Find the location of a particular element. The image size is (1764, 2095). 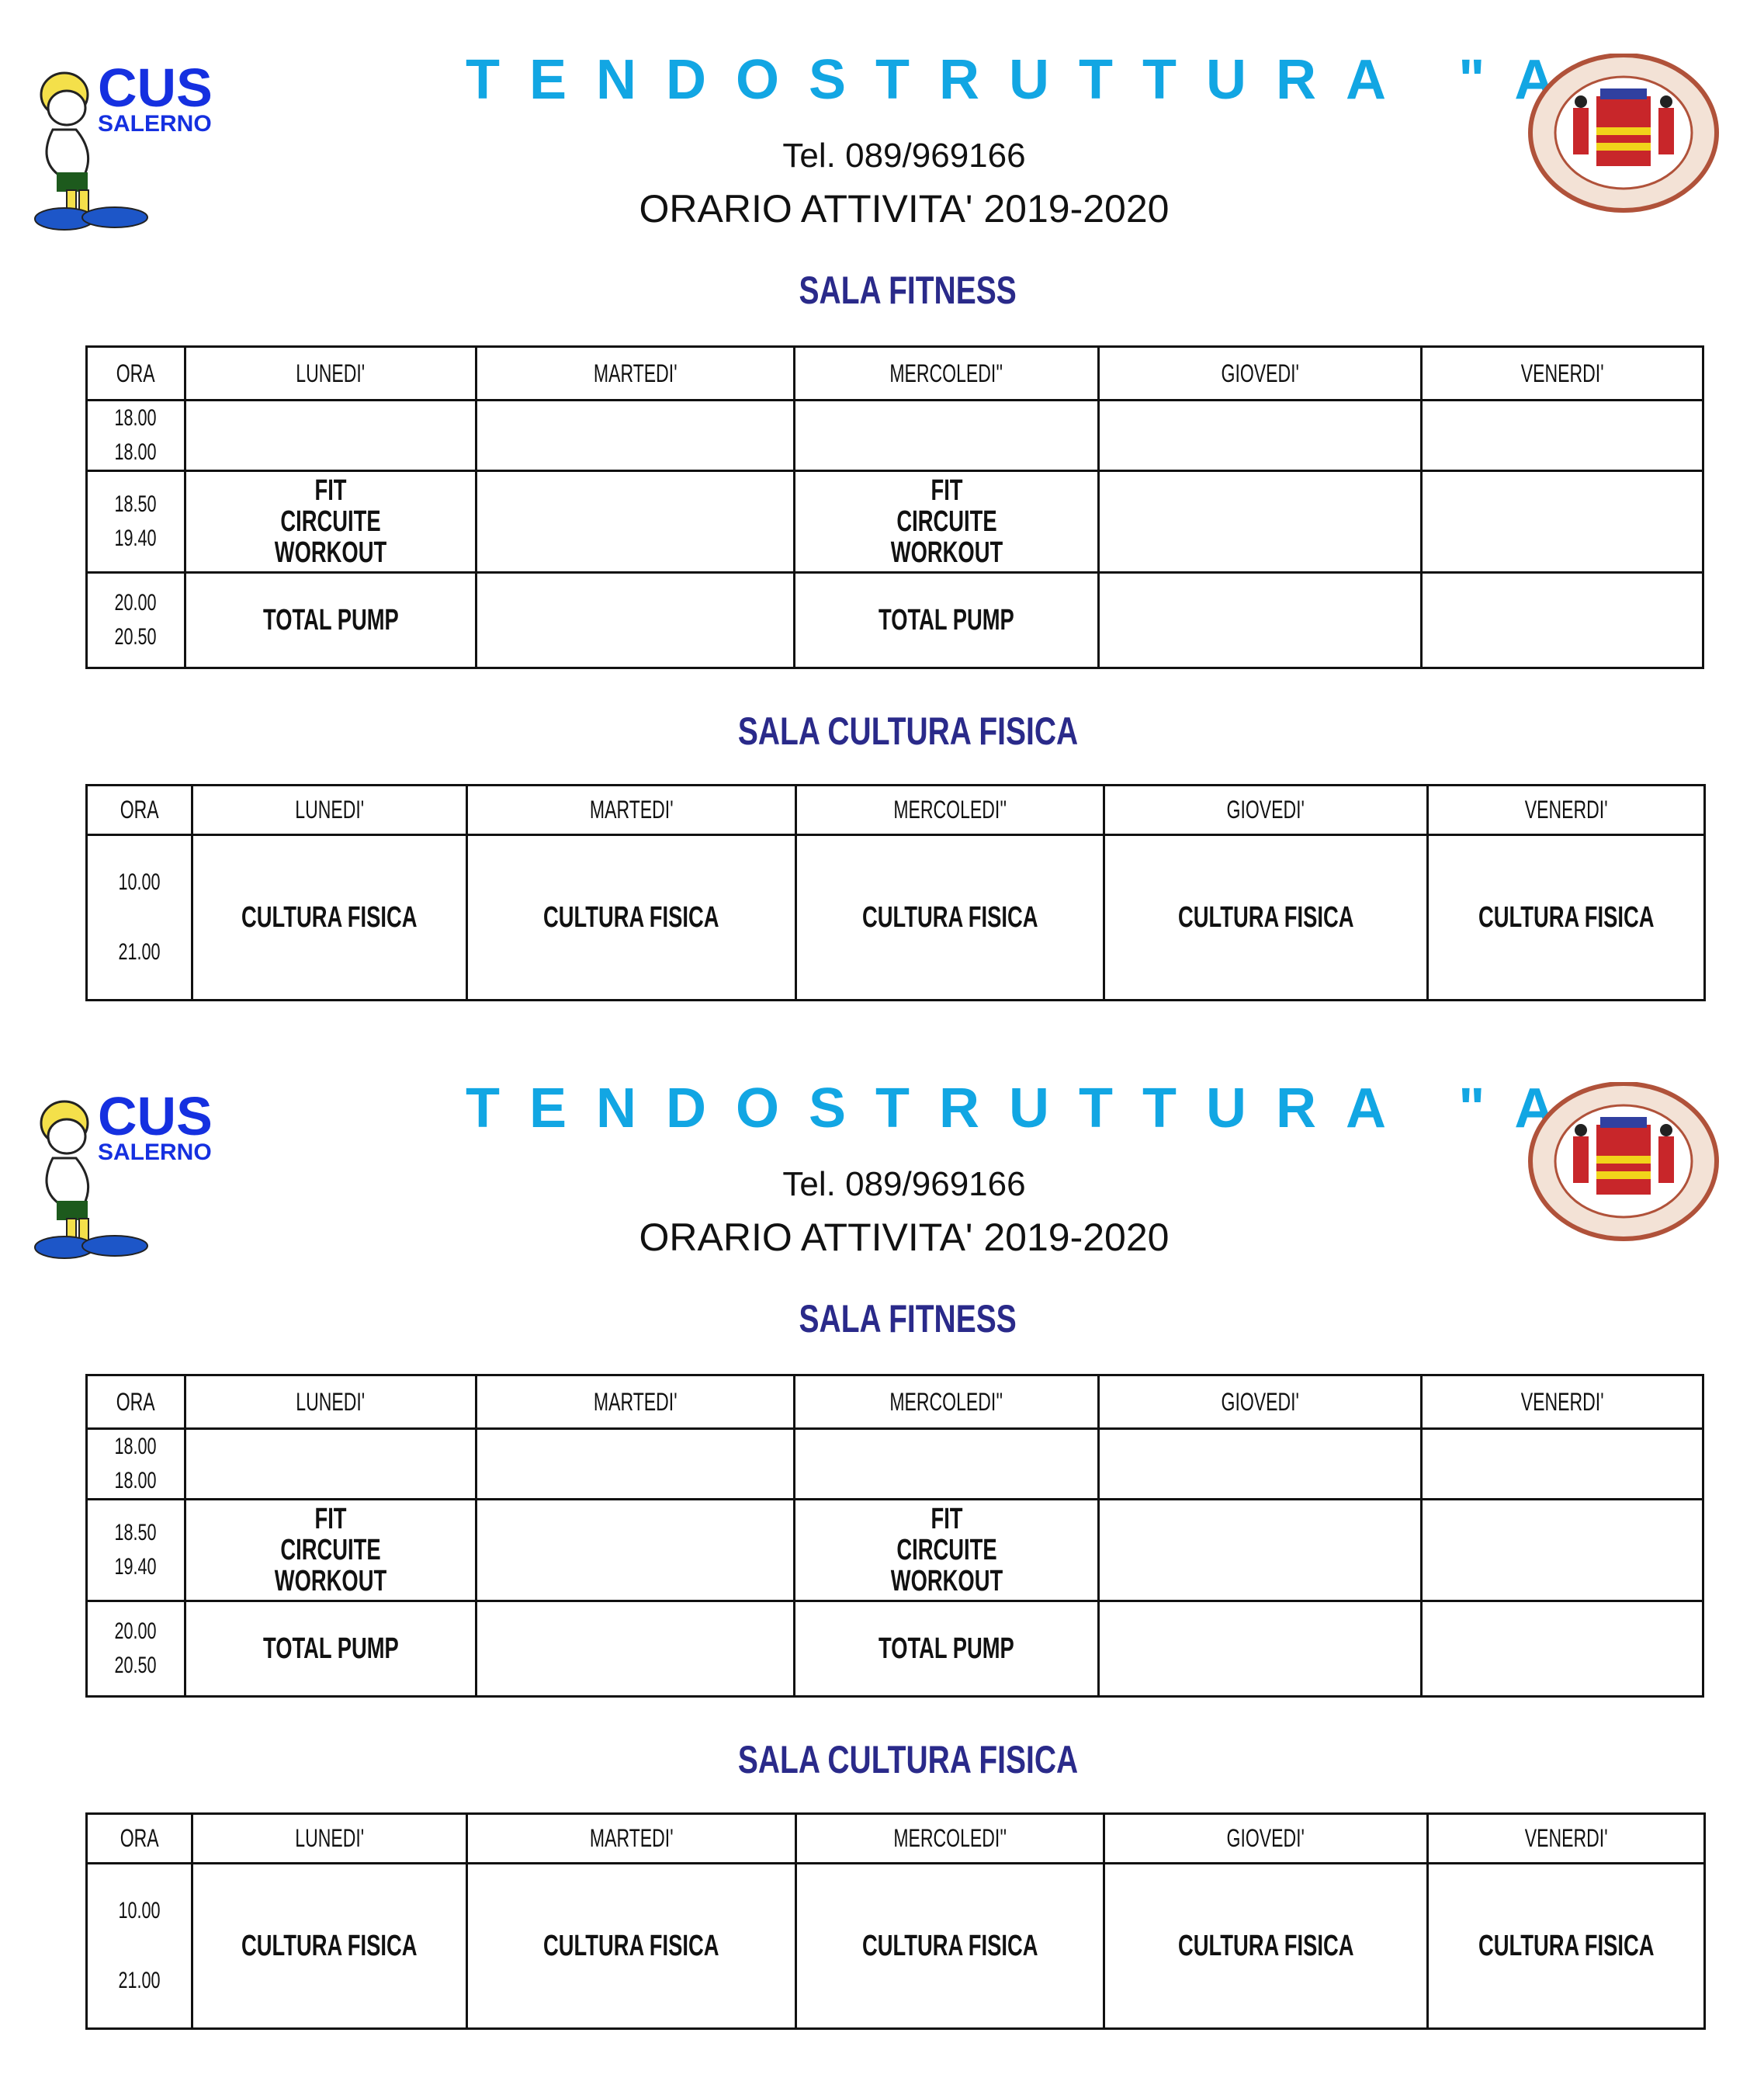

schedule-title: ORARIO ATTIVITA' 2019-2020 is located at coordinates (904, 209).